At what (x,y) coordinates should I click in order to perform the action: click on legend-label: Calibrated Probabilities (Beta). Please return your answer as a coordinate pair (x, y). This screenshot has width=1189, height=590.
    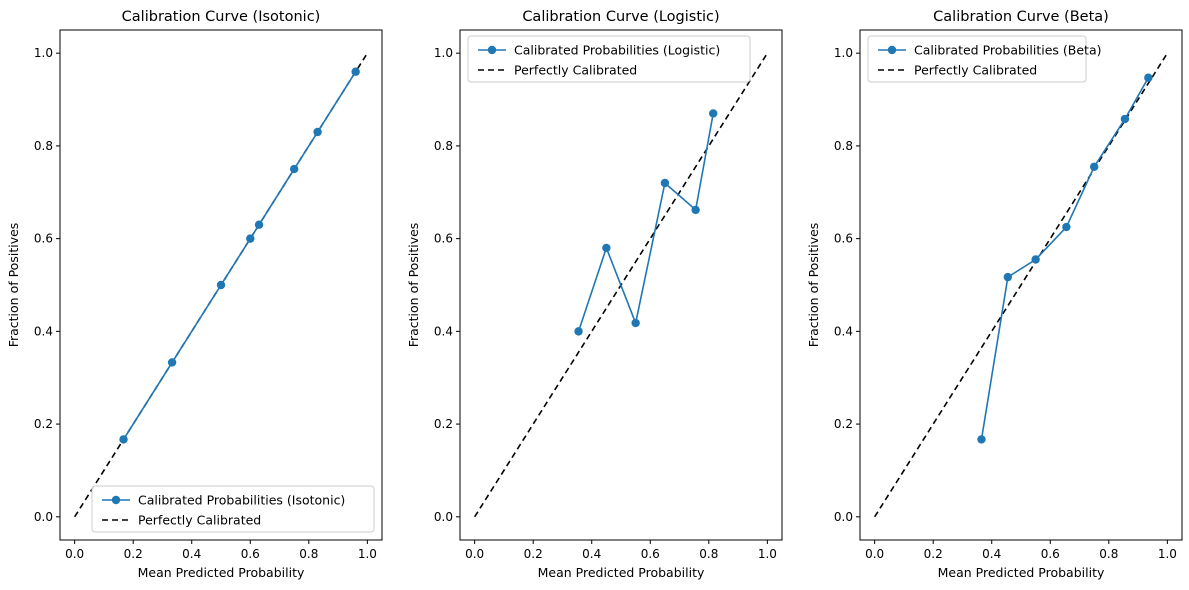
    Looking at the image, I should click on (1007, 50).